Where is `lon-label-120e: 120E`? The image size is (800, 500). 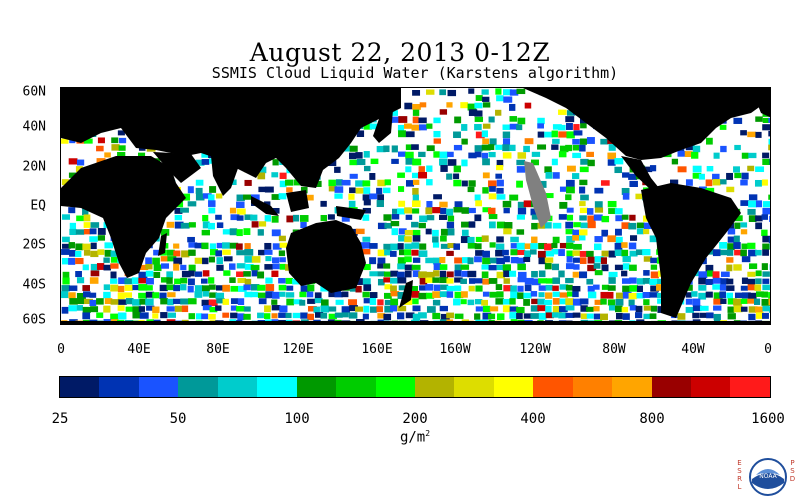
lon-label-120e: 120E is located at coordinates (298, 349).